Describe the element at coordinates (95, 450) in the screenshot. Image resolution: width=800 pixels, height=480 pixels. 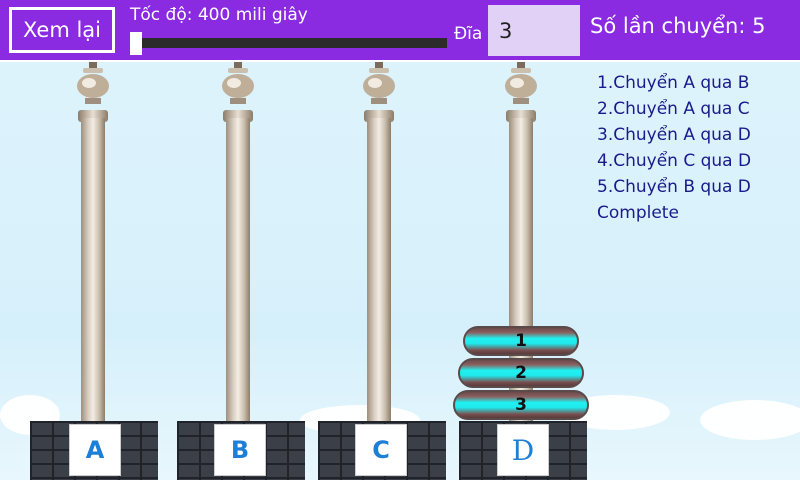
I see `peg-label-a: A` at that location.